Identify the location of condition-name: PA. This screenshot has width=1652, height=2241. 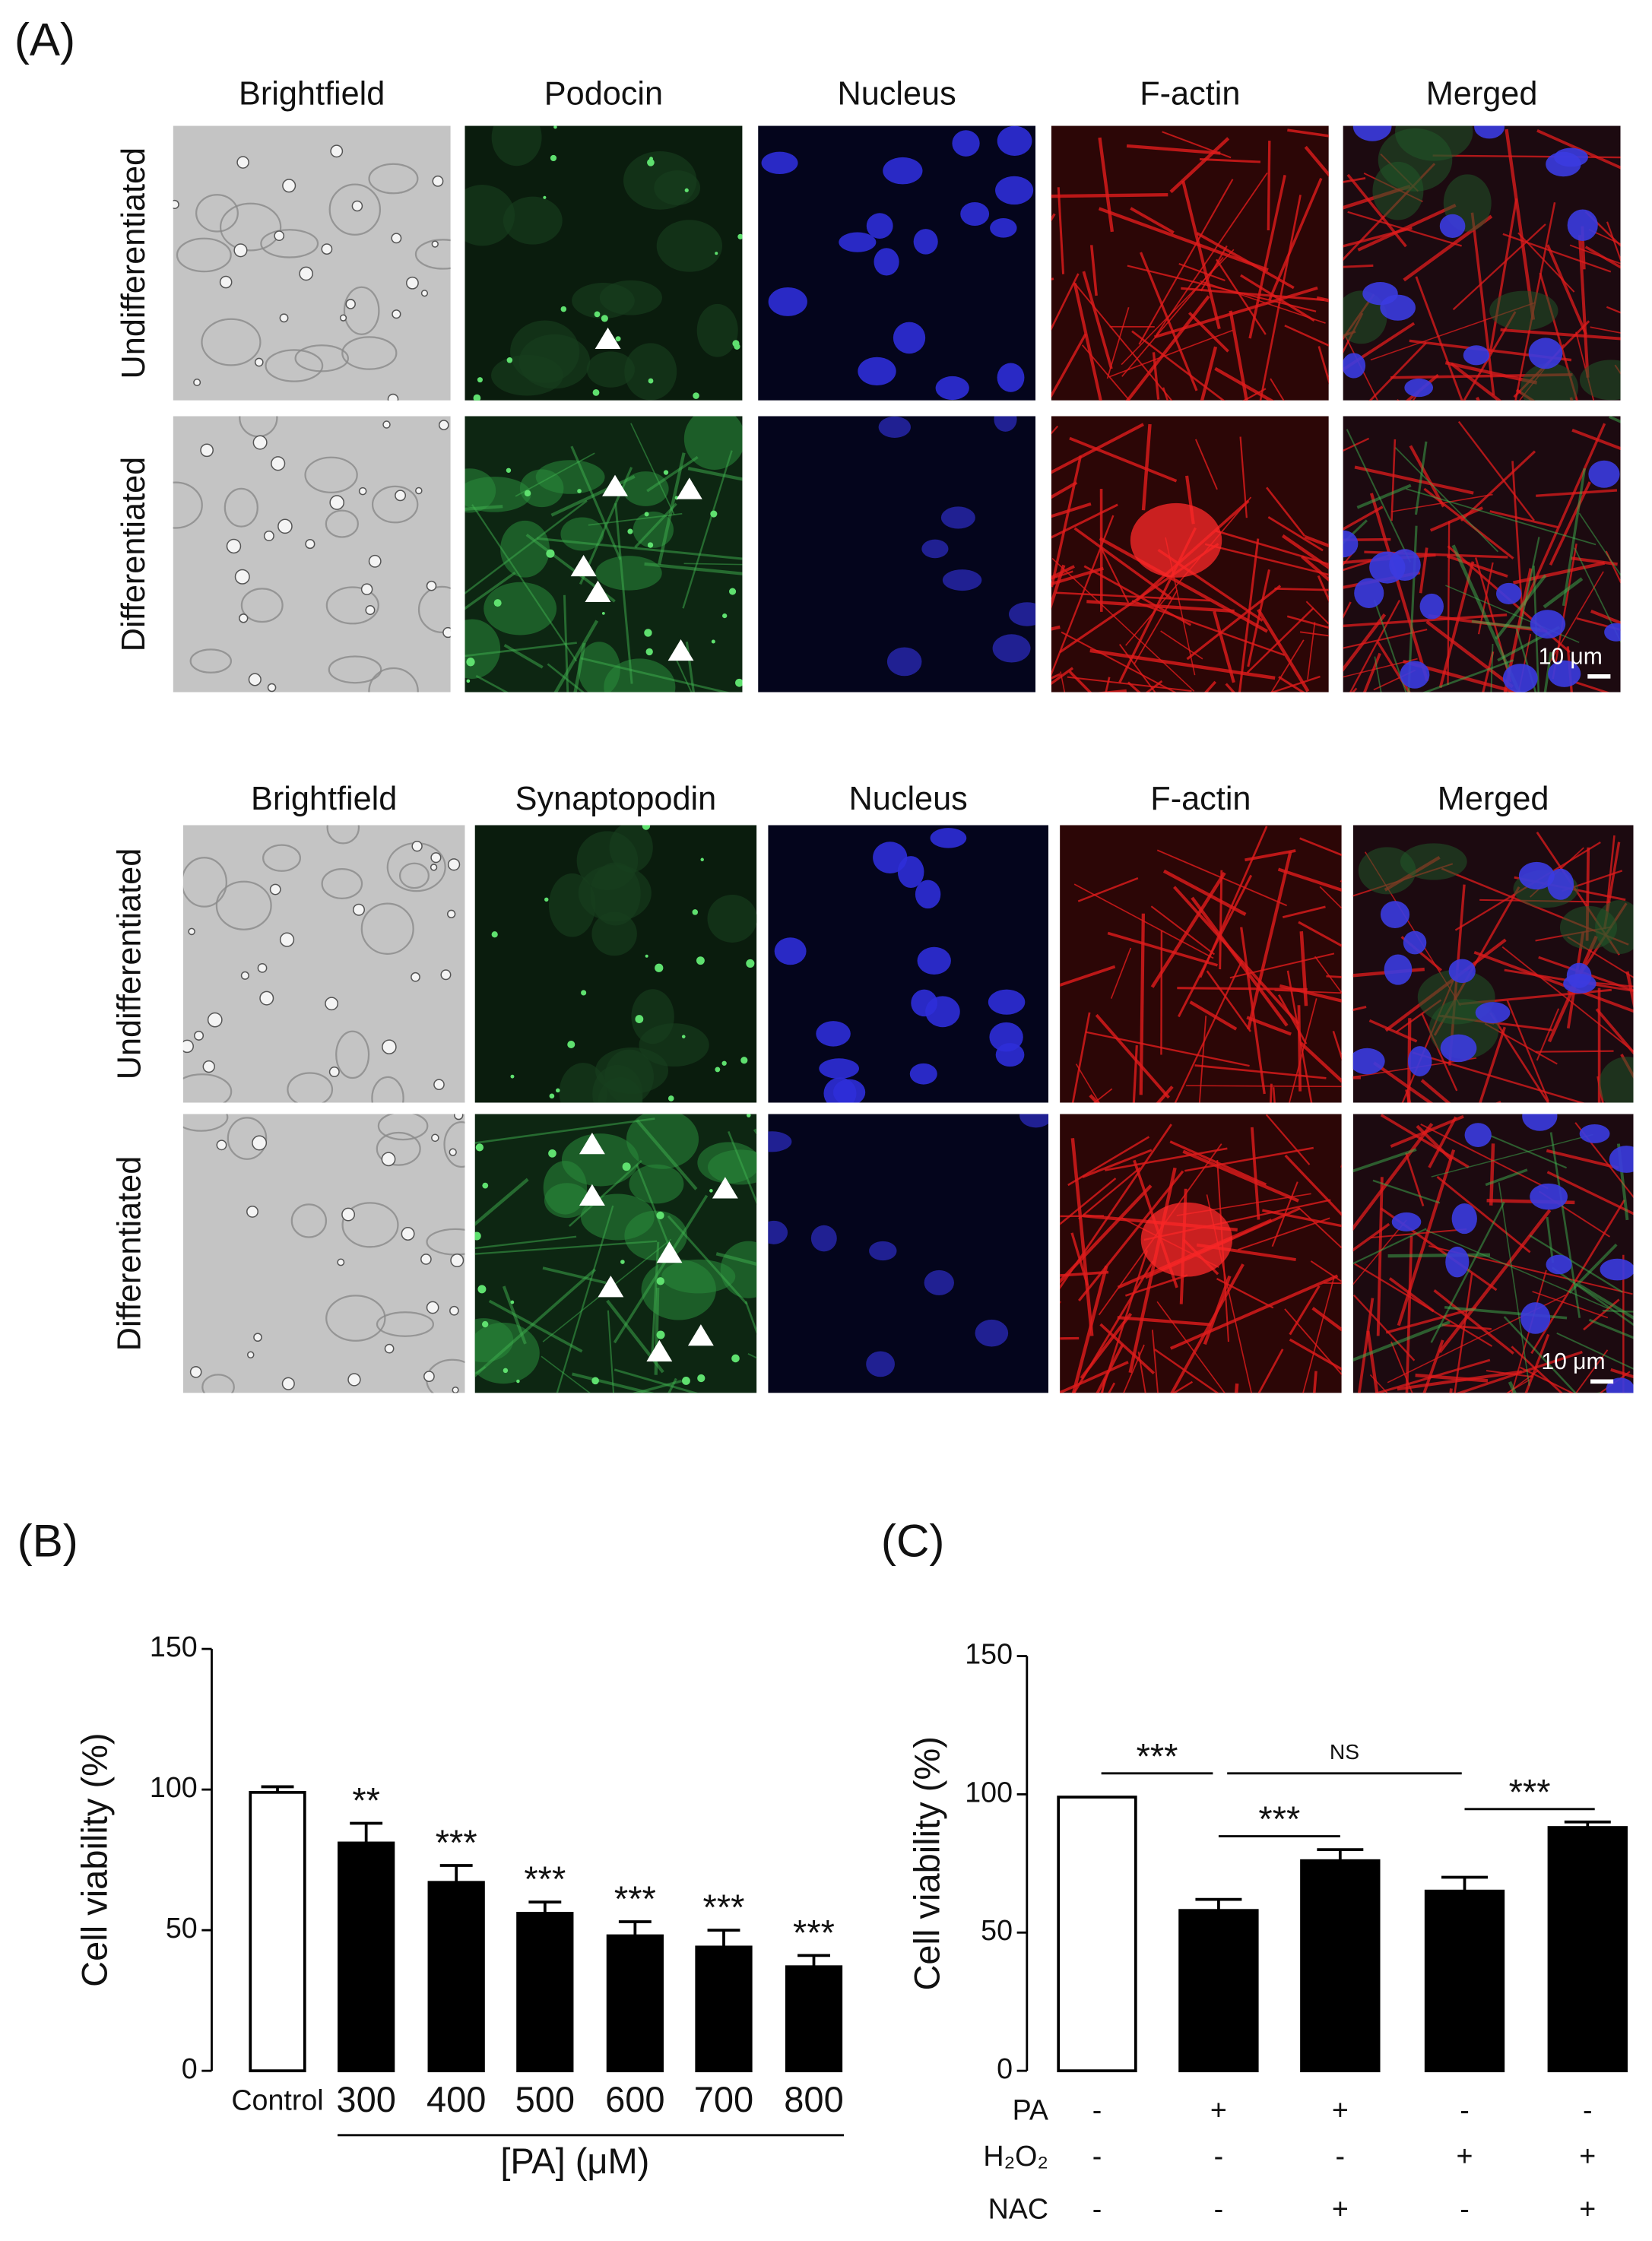
(1031, 2110).